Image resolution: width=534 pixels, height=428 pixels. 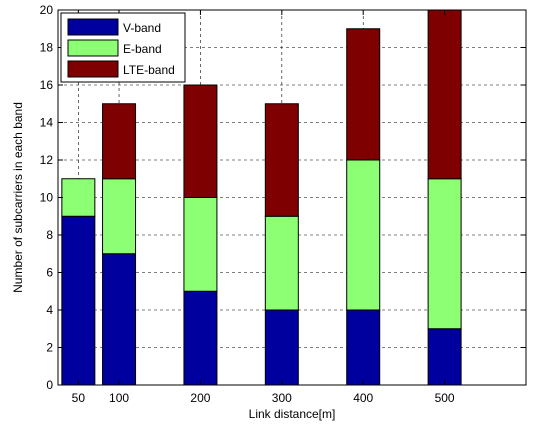 What do you see at coordinates (292, 414) in the screenshot?
I see `x-axis-label: Link distance[m]` at bounding box center [292, 414].